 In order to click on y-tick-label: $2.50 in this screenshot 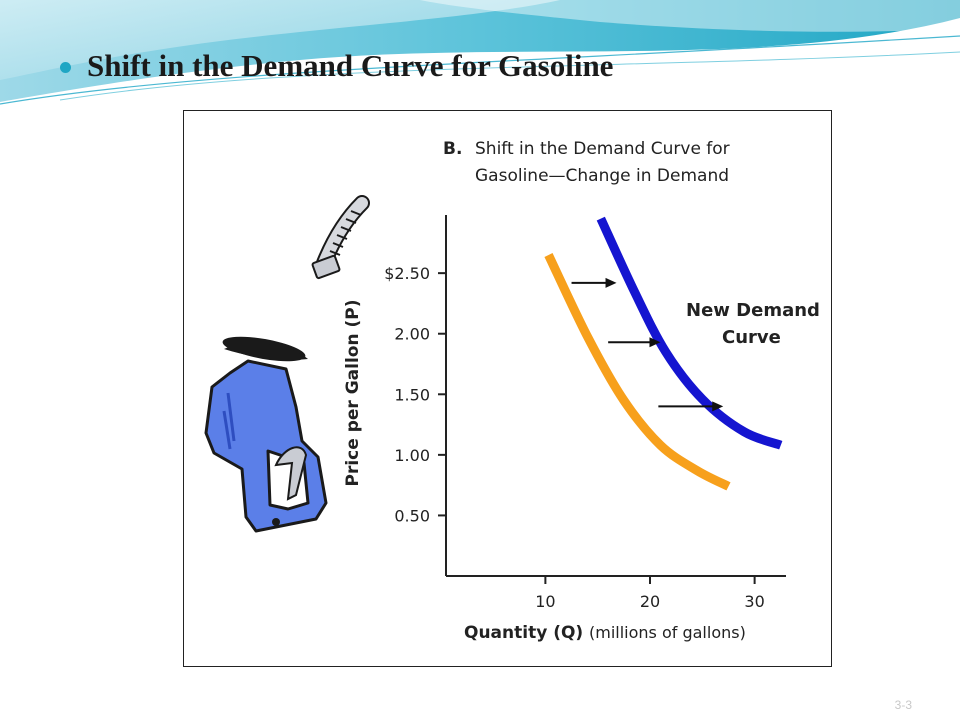, I will do `click(407, 273)`.